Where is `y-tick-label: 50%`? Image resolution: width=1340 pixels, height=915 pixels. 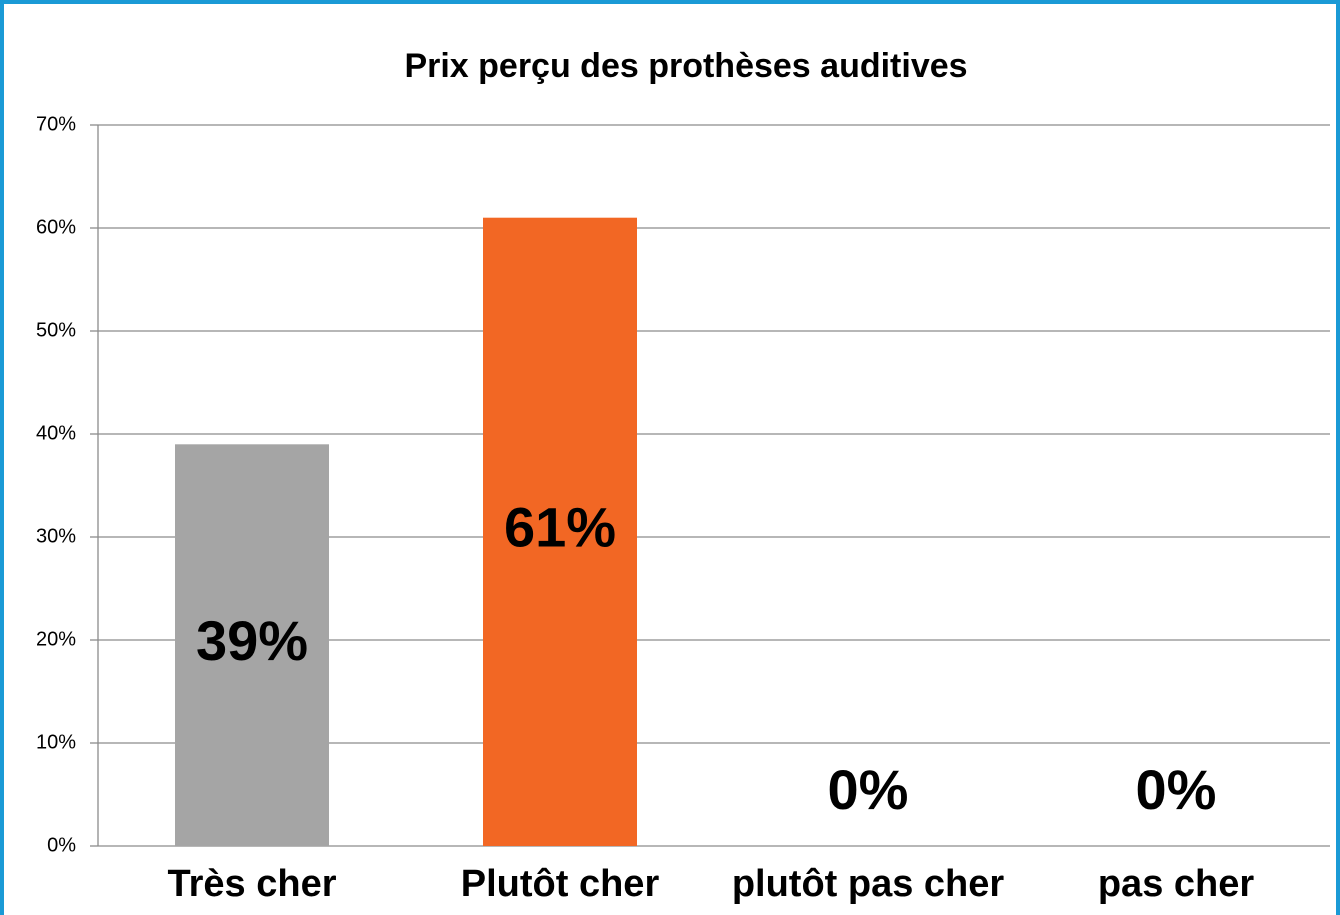
y-tick-label: 50% is located at coordinates (56, 330).